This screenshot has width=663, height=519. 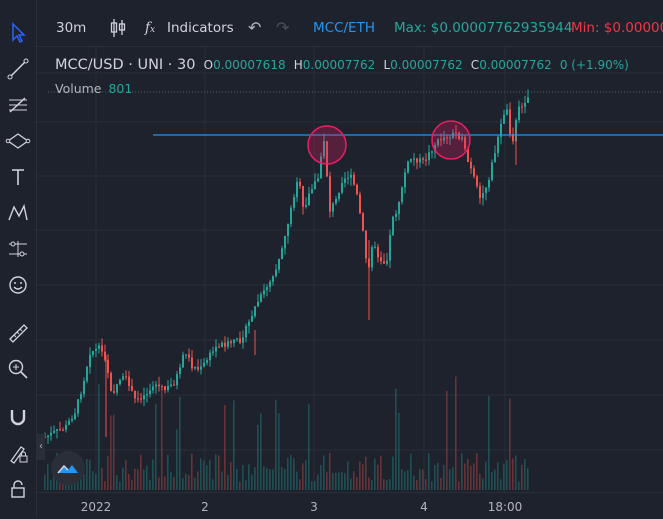 What do you see at coordinates (18, 417) in the screenshot?
I see `magnet-icon` at bounding box center [18, 417].